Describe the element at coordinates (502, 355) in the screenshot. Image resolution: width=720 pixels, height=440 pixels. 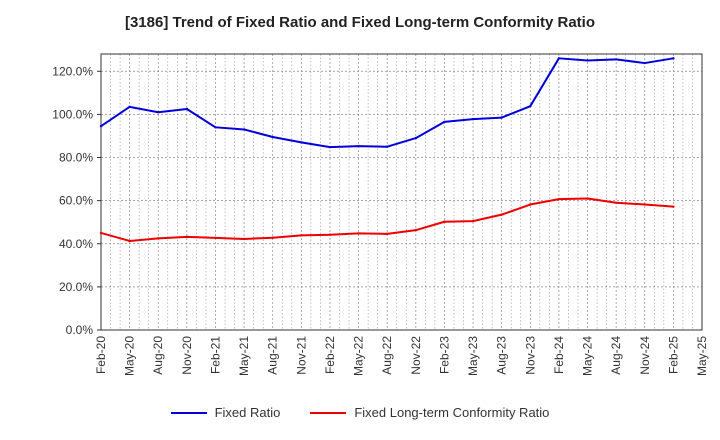
I see `x-tick-label: Aug-23` at that location.